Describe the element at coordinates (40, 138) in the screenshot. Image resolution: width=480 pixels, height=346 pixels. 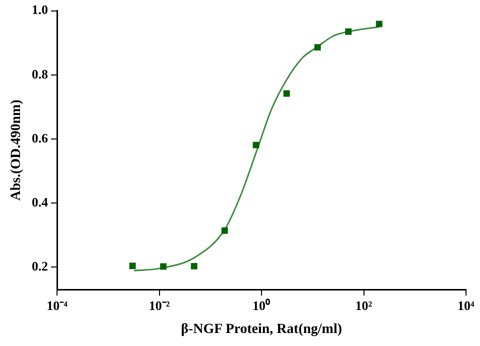
I see `y-tick-label: 0.6` at that location.